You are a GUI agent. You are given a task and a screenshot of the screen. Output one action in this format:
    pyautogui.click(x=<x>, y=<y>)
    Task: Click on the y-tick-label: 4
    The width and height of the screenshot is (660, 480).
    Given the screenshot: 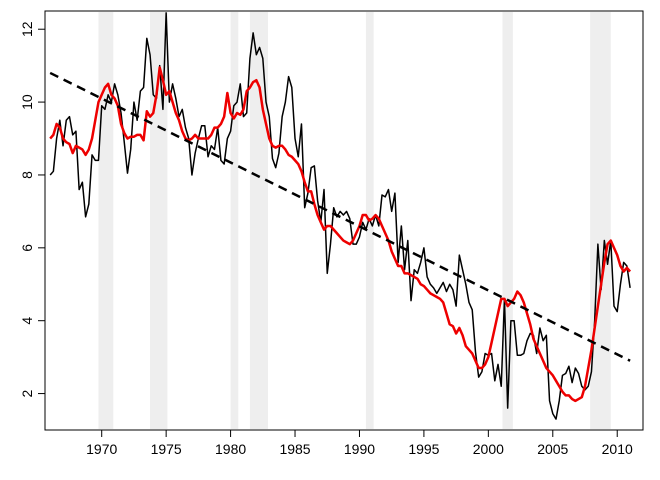 What is the action you would take?
    pyautogui.click(x=27, y=321)
    